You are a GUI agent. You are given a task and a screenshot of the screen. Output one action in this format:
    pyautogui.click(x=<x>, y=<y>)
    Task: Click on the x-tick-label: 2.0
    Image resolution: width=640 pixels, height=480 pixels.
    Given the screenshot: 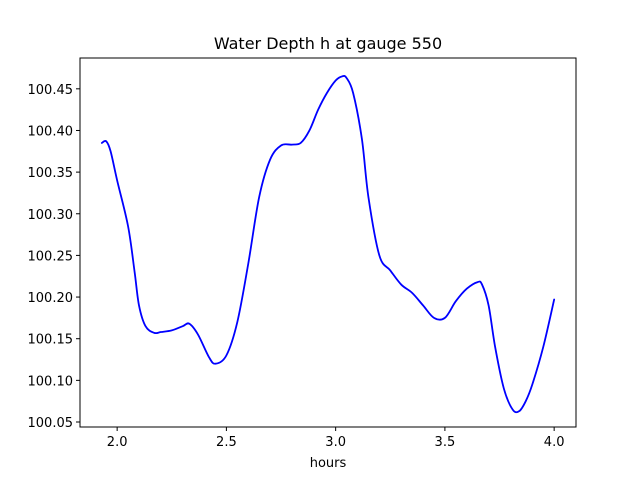 What is the action you would take?
    pyautogui.click(x=117, y=442)
    